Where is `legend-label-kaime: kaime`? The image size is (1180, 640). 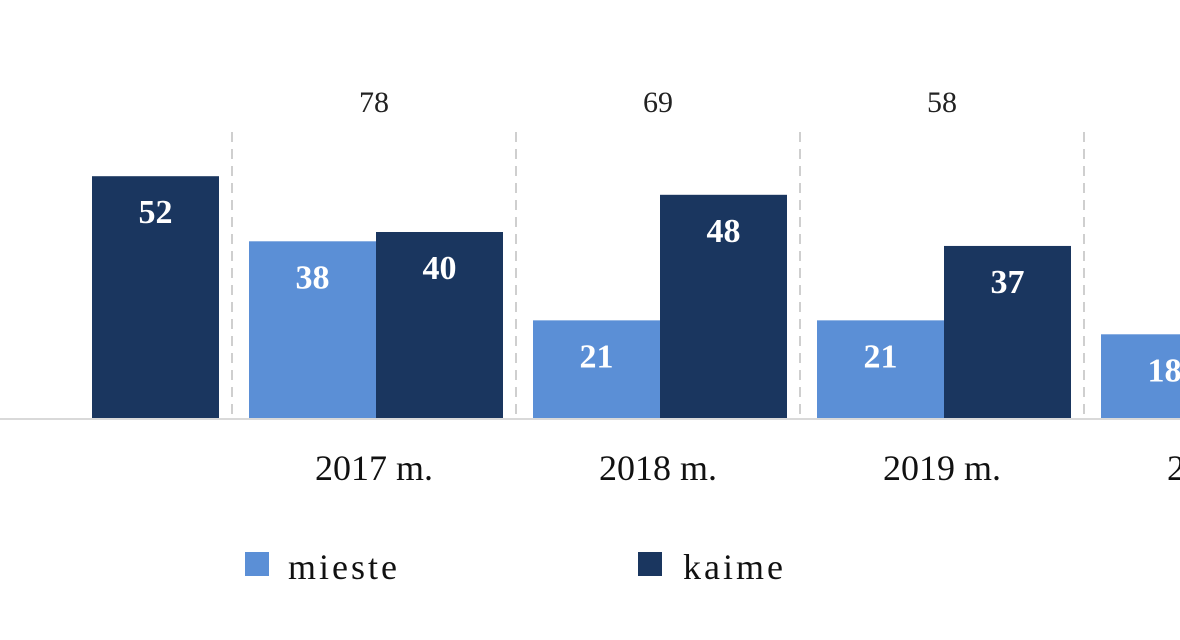 legend-label-kaime: kaime is located at coordinates (734, 567).